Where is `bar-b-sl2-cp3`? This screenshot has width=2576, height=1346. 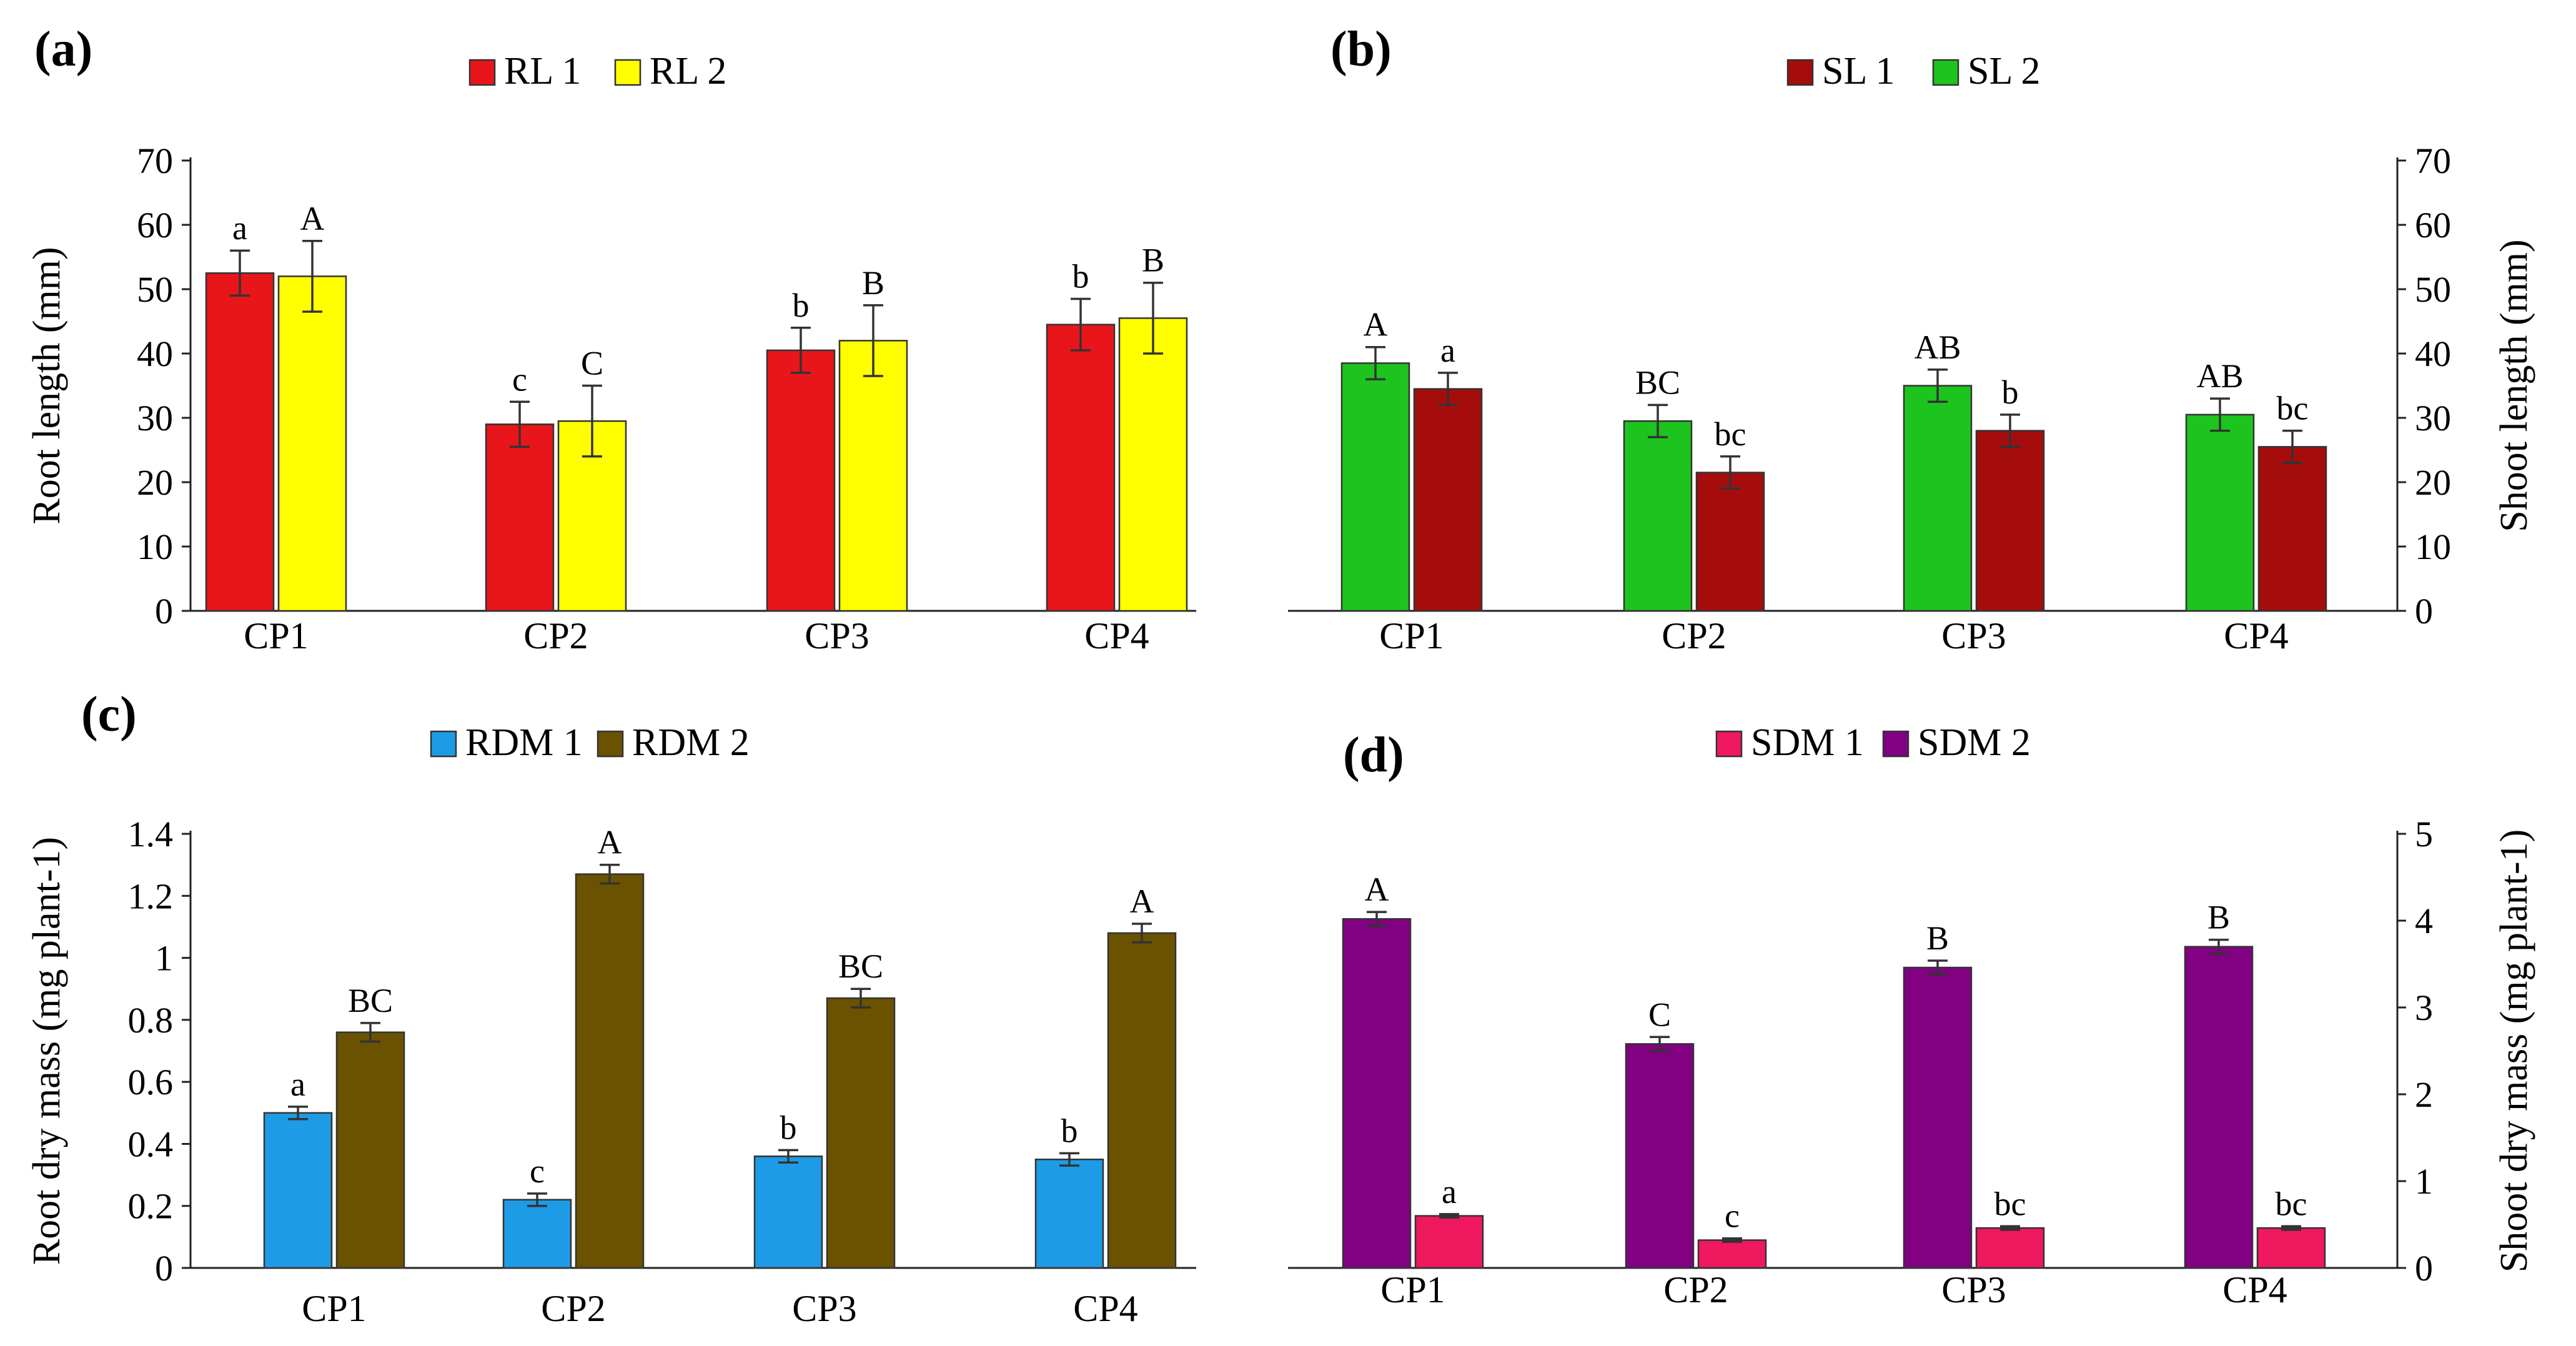 bar-b-sl2-cp3 is located at coordinates (1938, 499).